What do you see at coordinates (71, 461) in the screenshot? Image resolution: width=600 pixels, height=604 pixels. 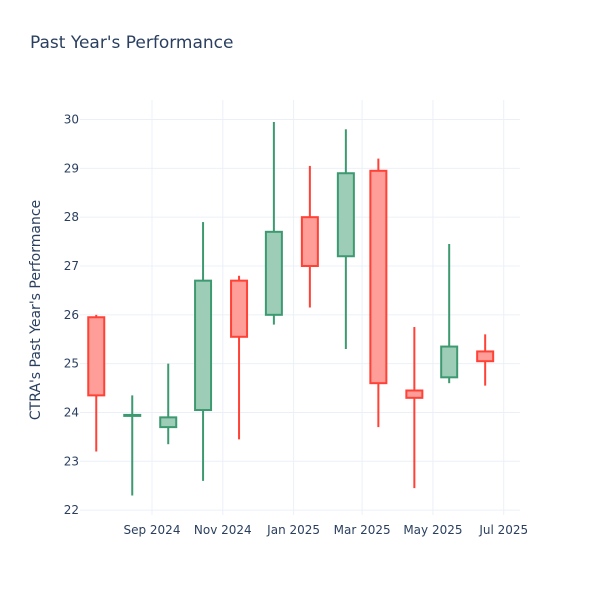 I see `y-tick-label: 23` at bounding box center [71, 461].